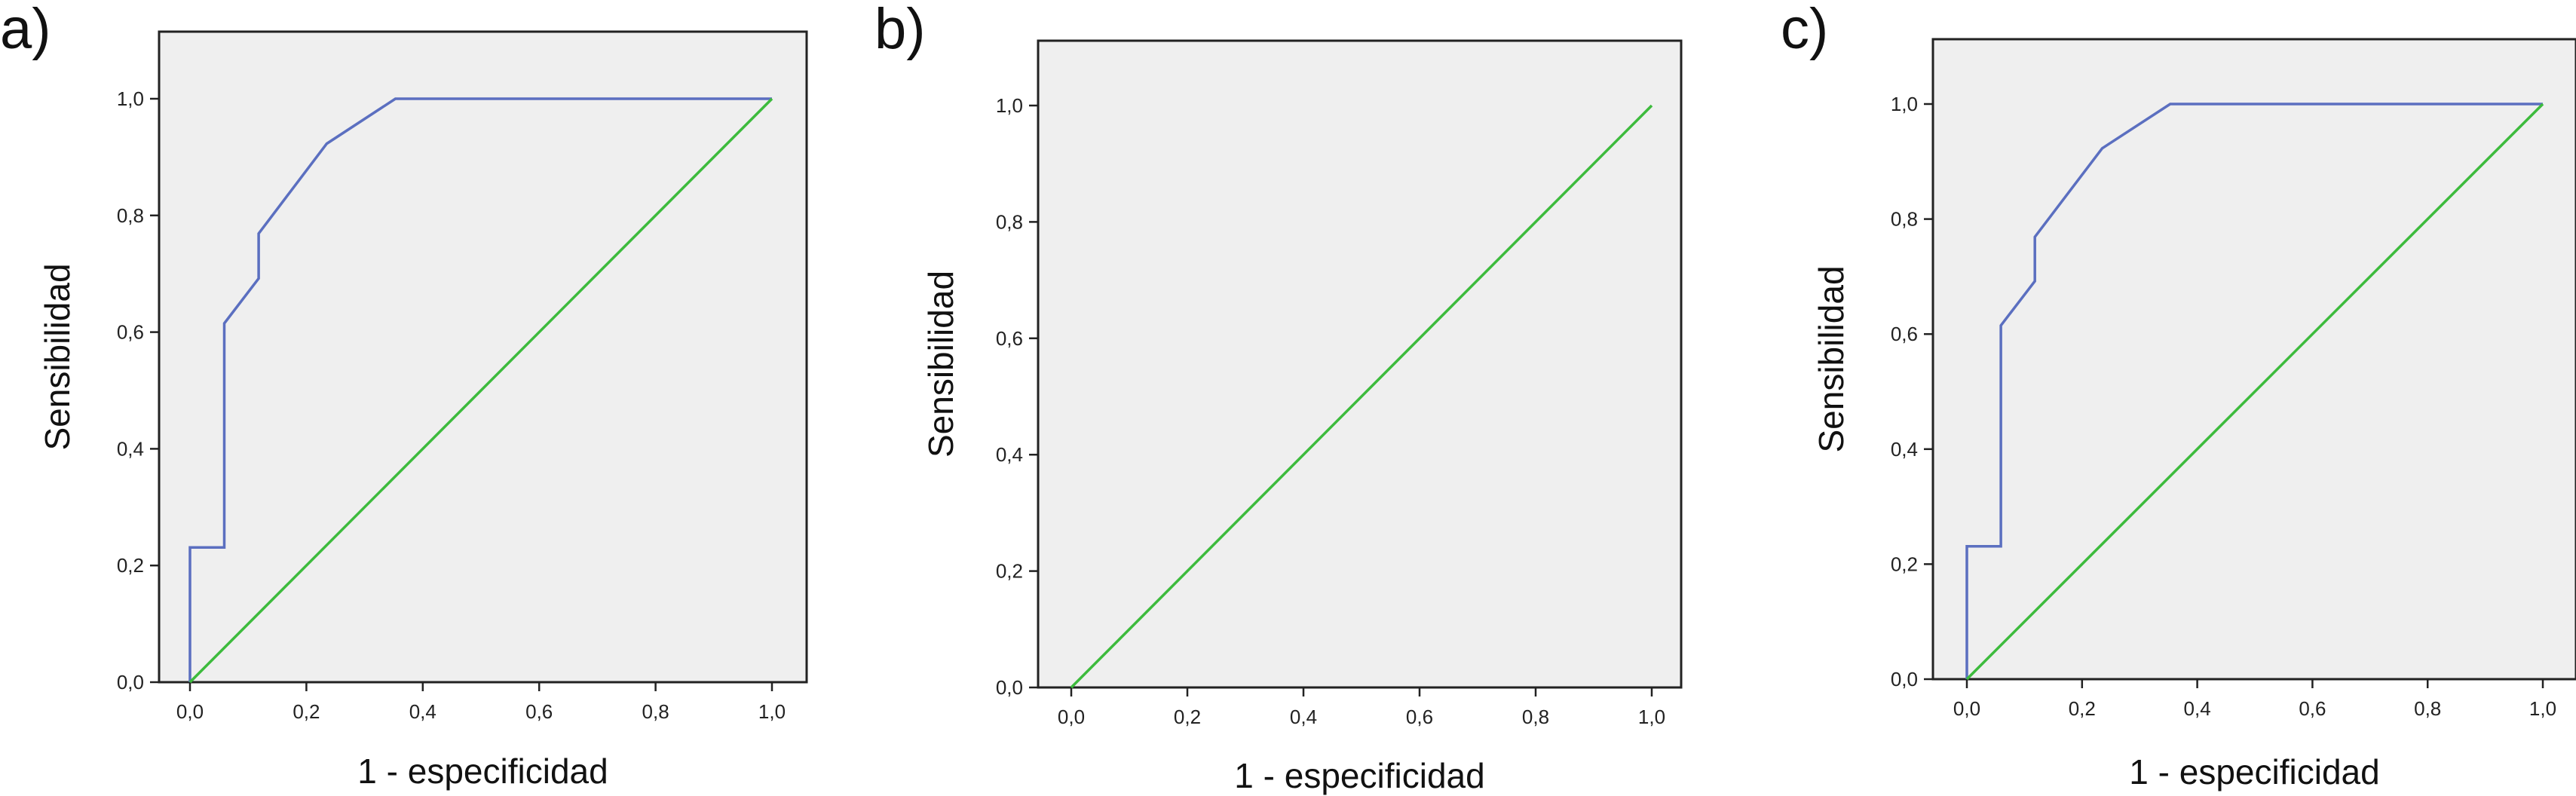 The height and width of the screenshot is (796, 2576). I want to click on panel-label: a), so click(25, 30).